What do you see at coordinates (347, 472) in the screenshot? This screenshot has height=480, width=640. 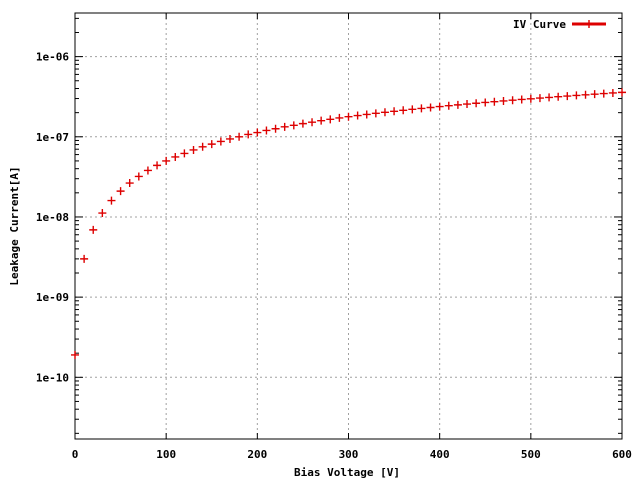 I see `x-axis-label: Bias Voltage [V]` at bounding box center [347, 472].